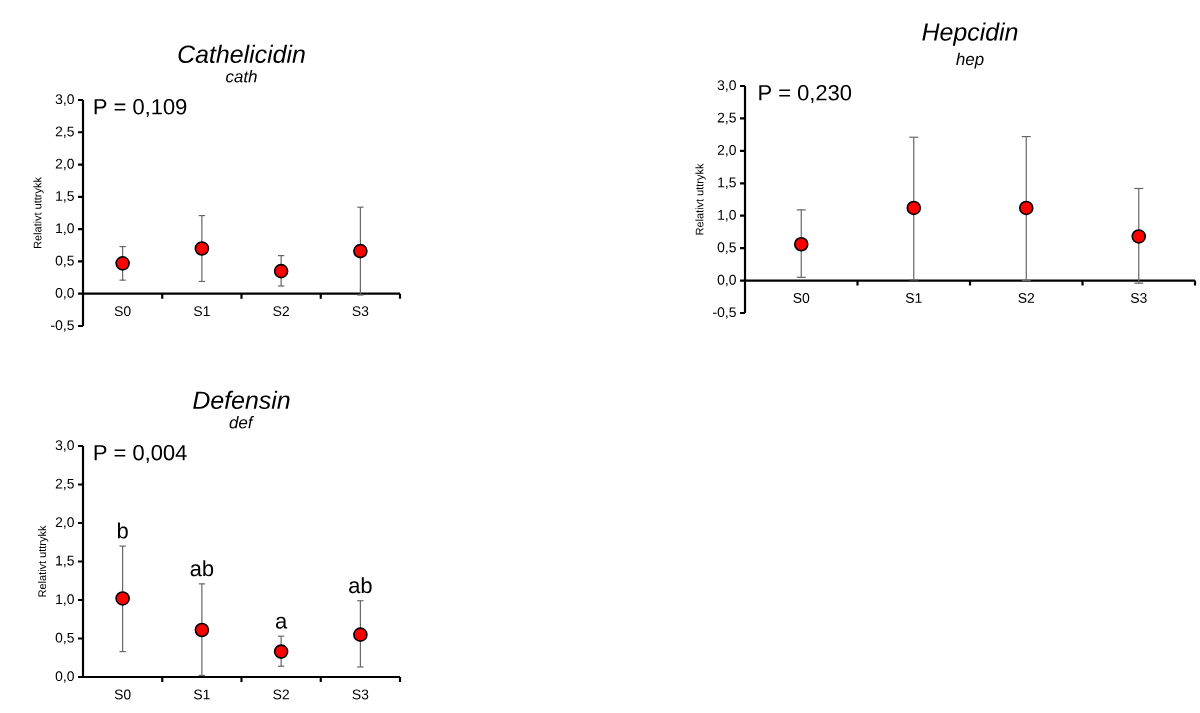  Describe the element at coordinates (241, 54) in the screenshot. I see `chart-title: Cathelicidin` at that location.